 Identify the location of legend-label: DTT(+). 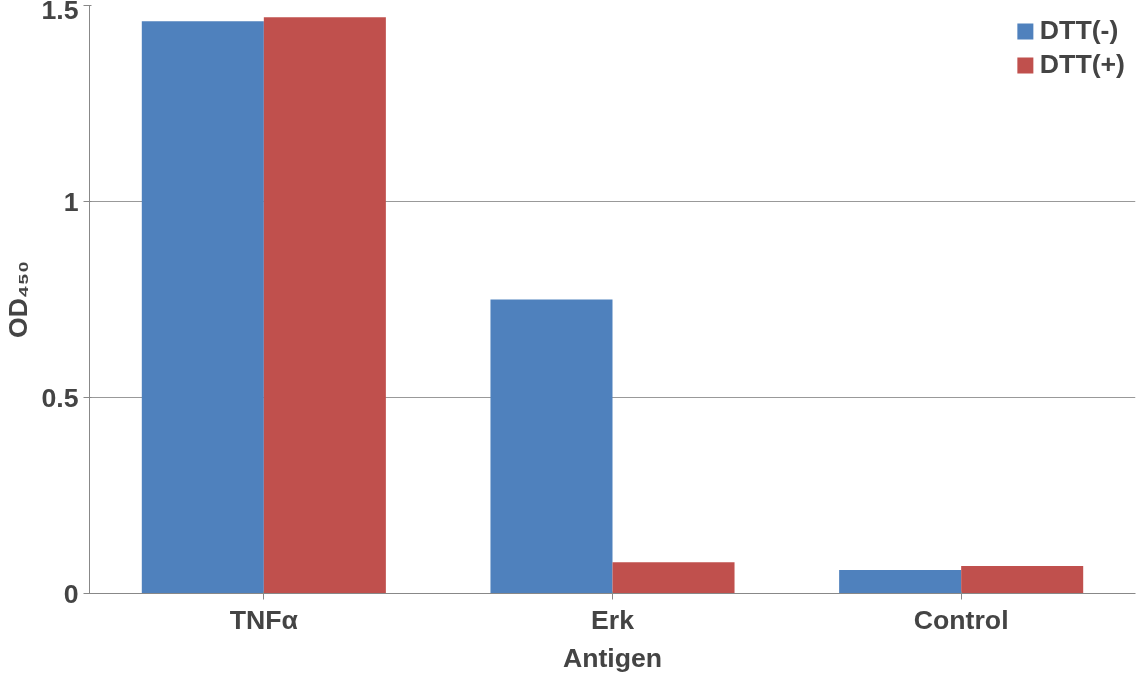
(1082, 64).